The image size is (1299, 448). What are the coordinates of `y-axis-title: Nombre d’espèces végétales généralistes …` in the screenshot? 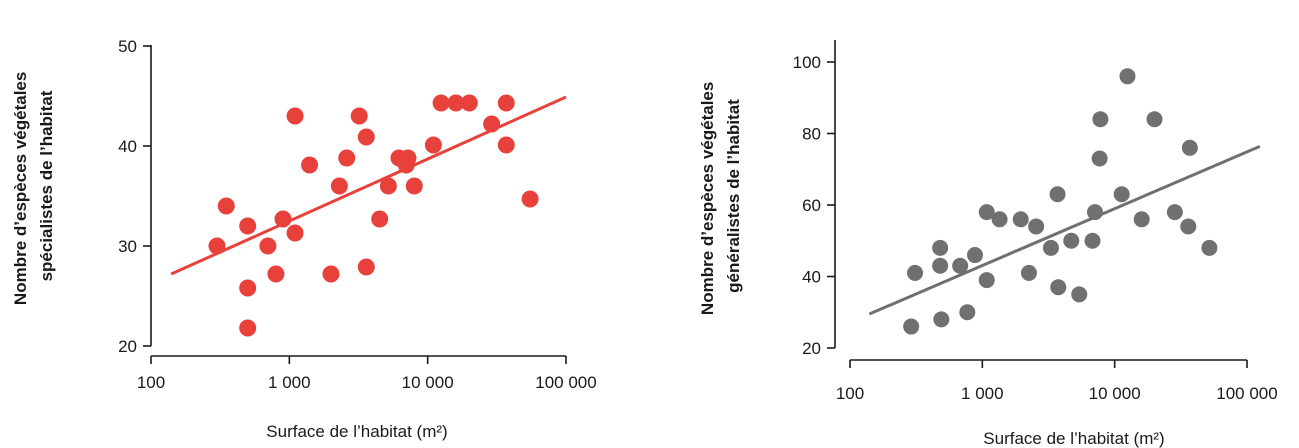 It's located at (720, 196).